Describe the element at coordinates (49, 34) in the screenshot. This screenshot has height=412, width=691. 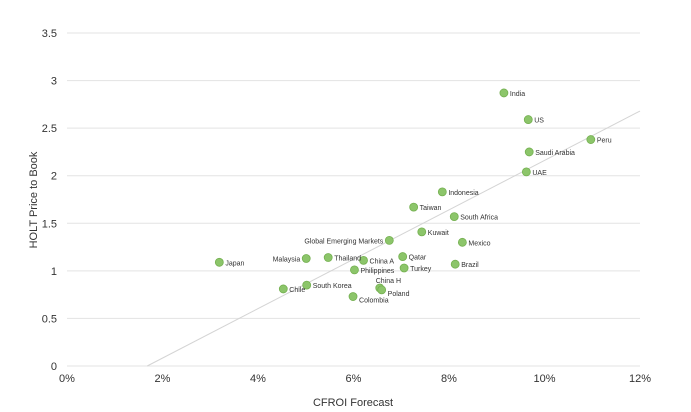
I see `y-tick-label: 3.5` at that location.